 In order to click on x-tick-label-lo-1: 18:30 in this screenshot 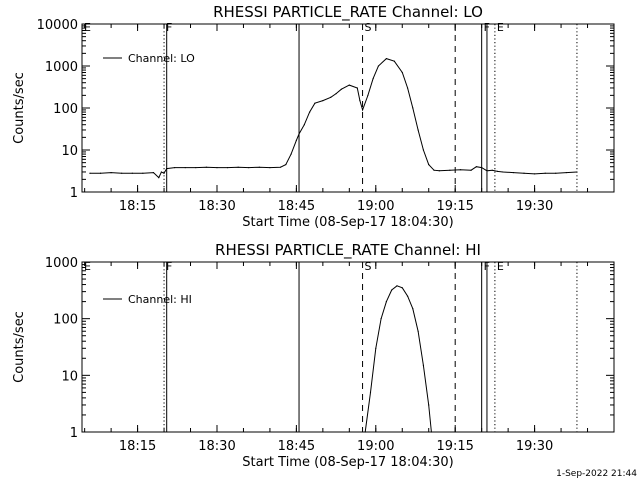, I will do `click(216, 206)`.